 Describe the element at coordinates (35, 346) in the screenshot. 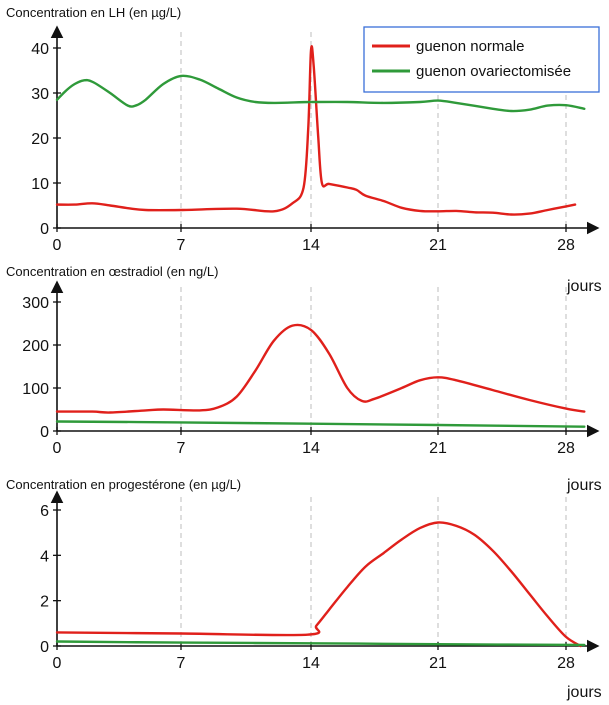

I see `y-tick-label: 200` at that location.